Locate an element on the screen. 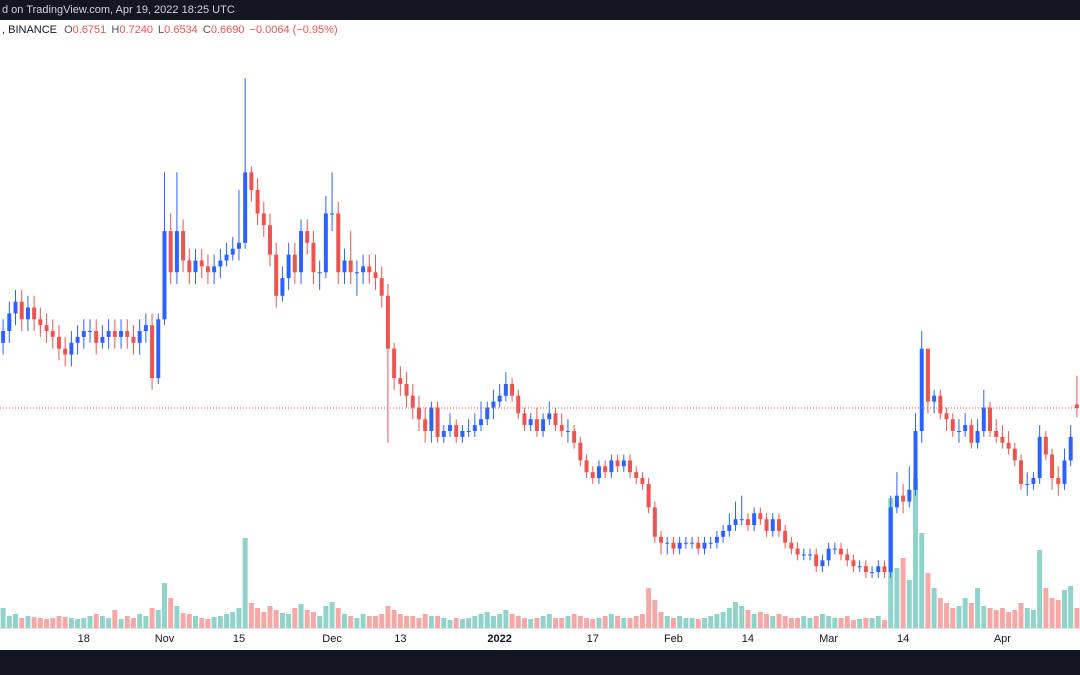 Image resolution: width=1080 pixels, height=675 pixels. x-tick-label: 18 is located at coordinates (84, 639).